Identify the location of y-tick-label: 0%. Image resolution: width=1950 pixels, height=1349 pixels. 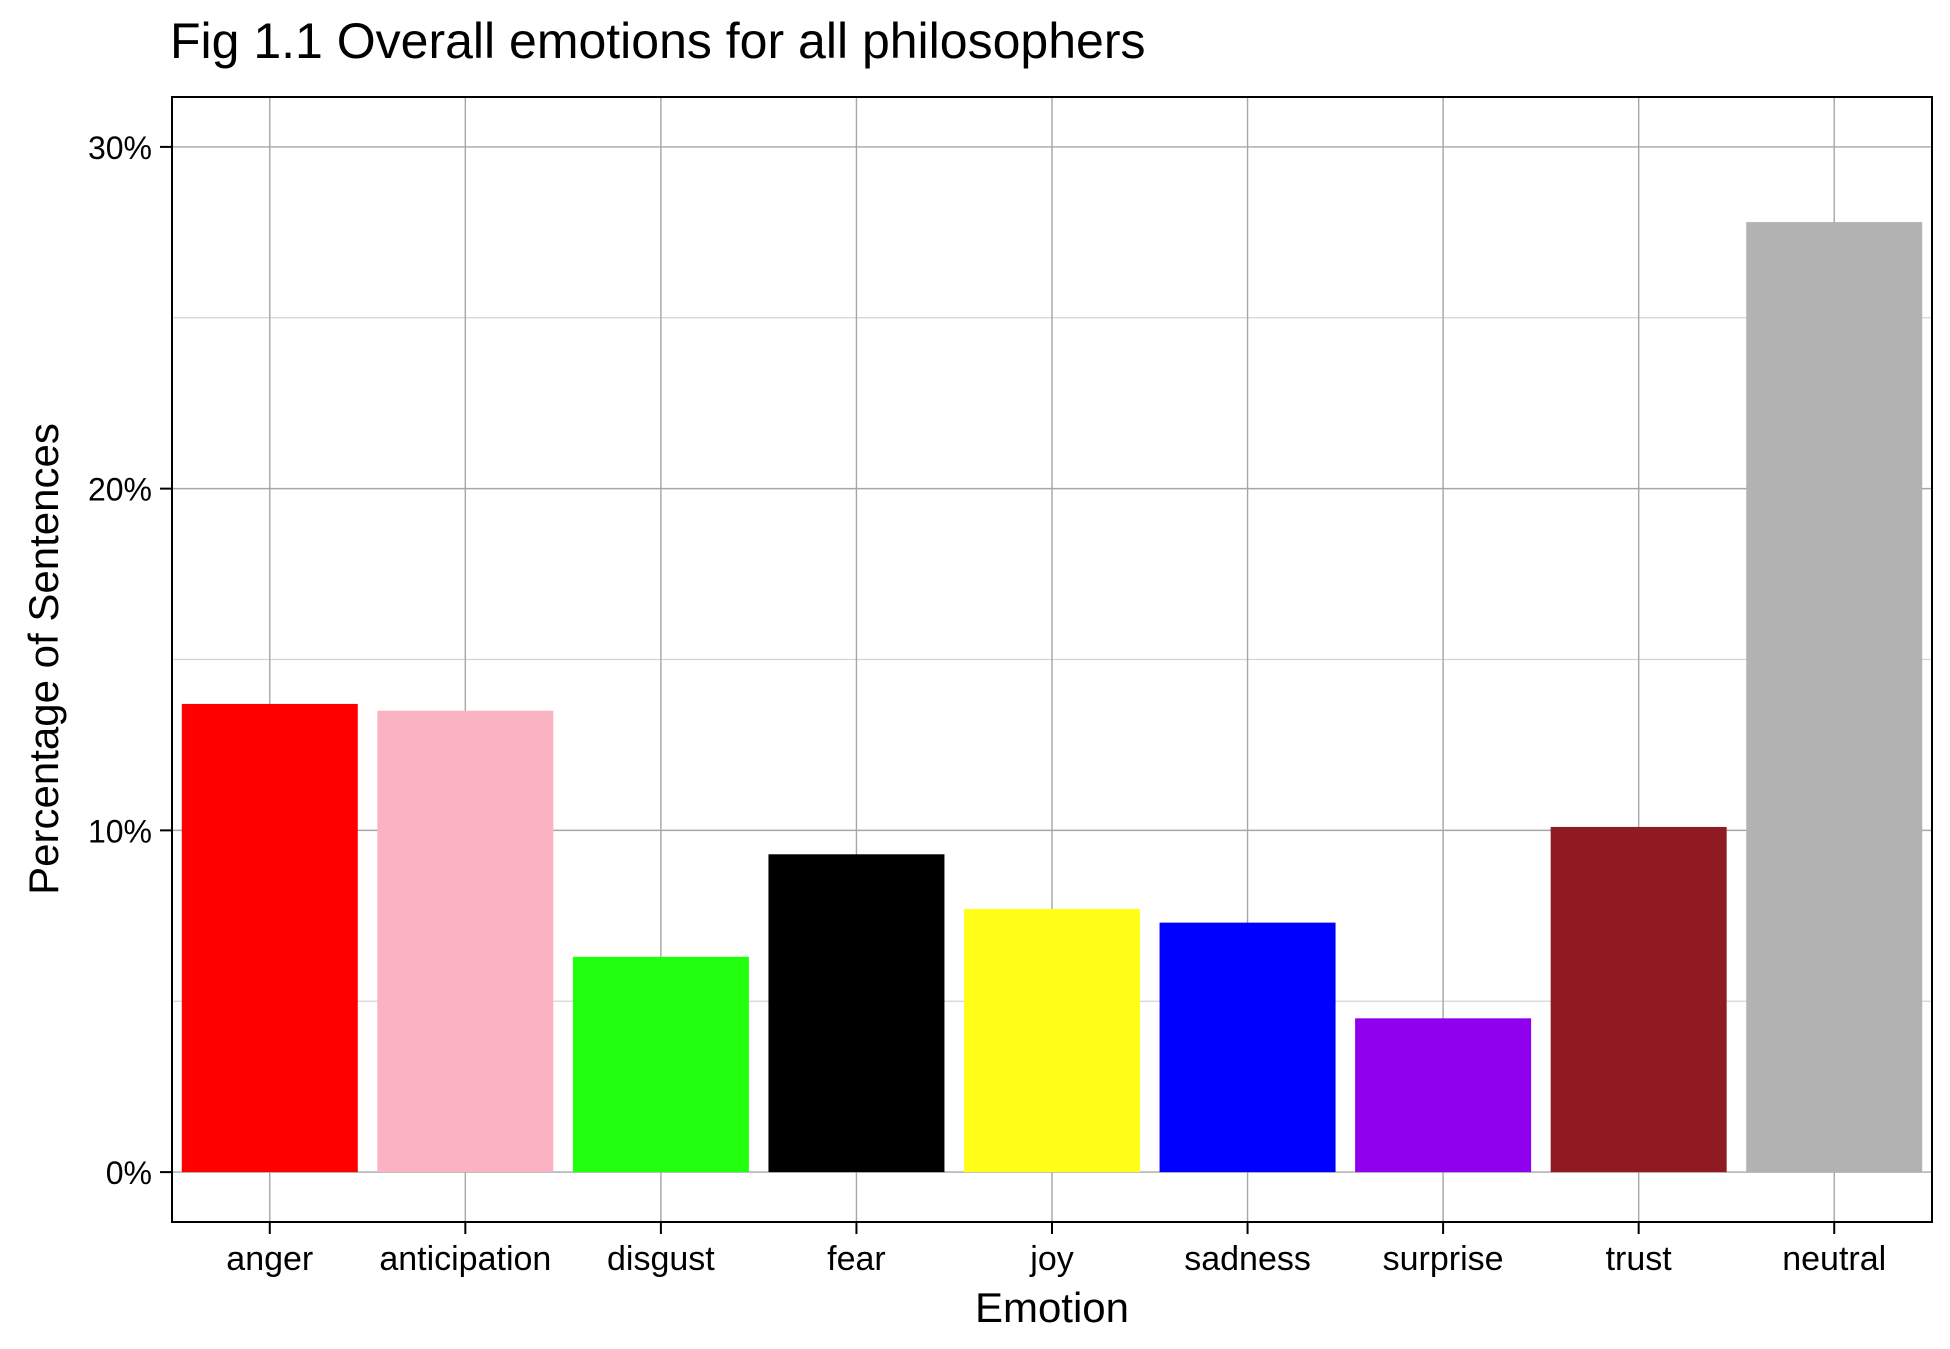
(129, 1173).